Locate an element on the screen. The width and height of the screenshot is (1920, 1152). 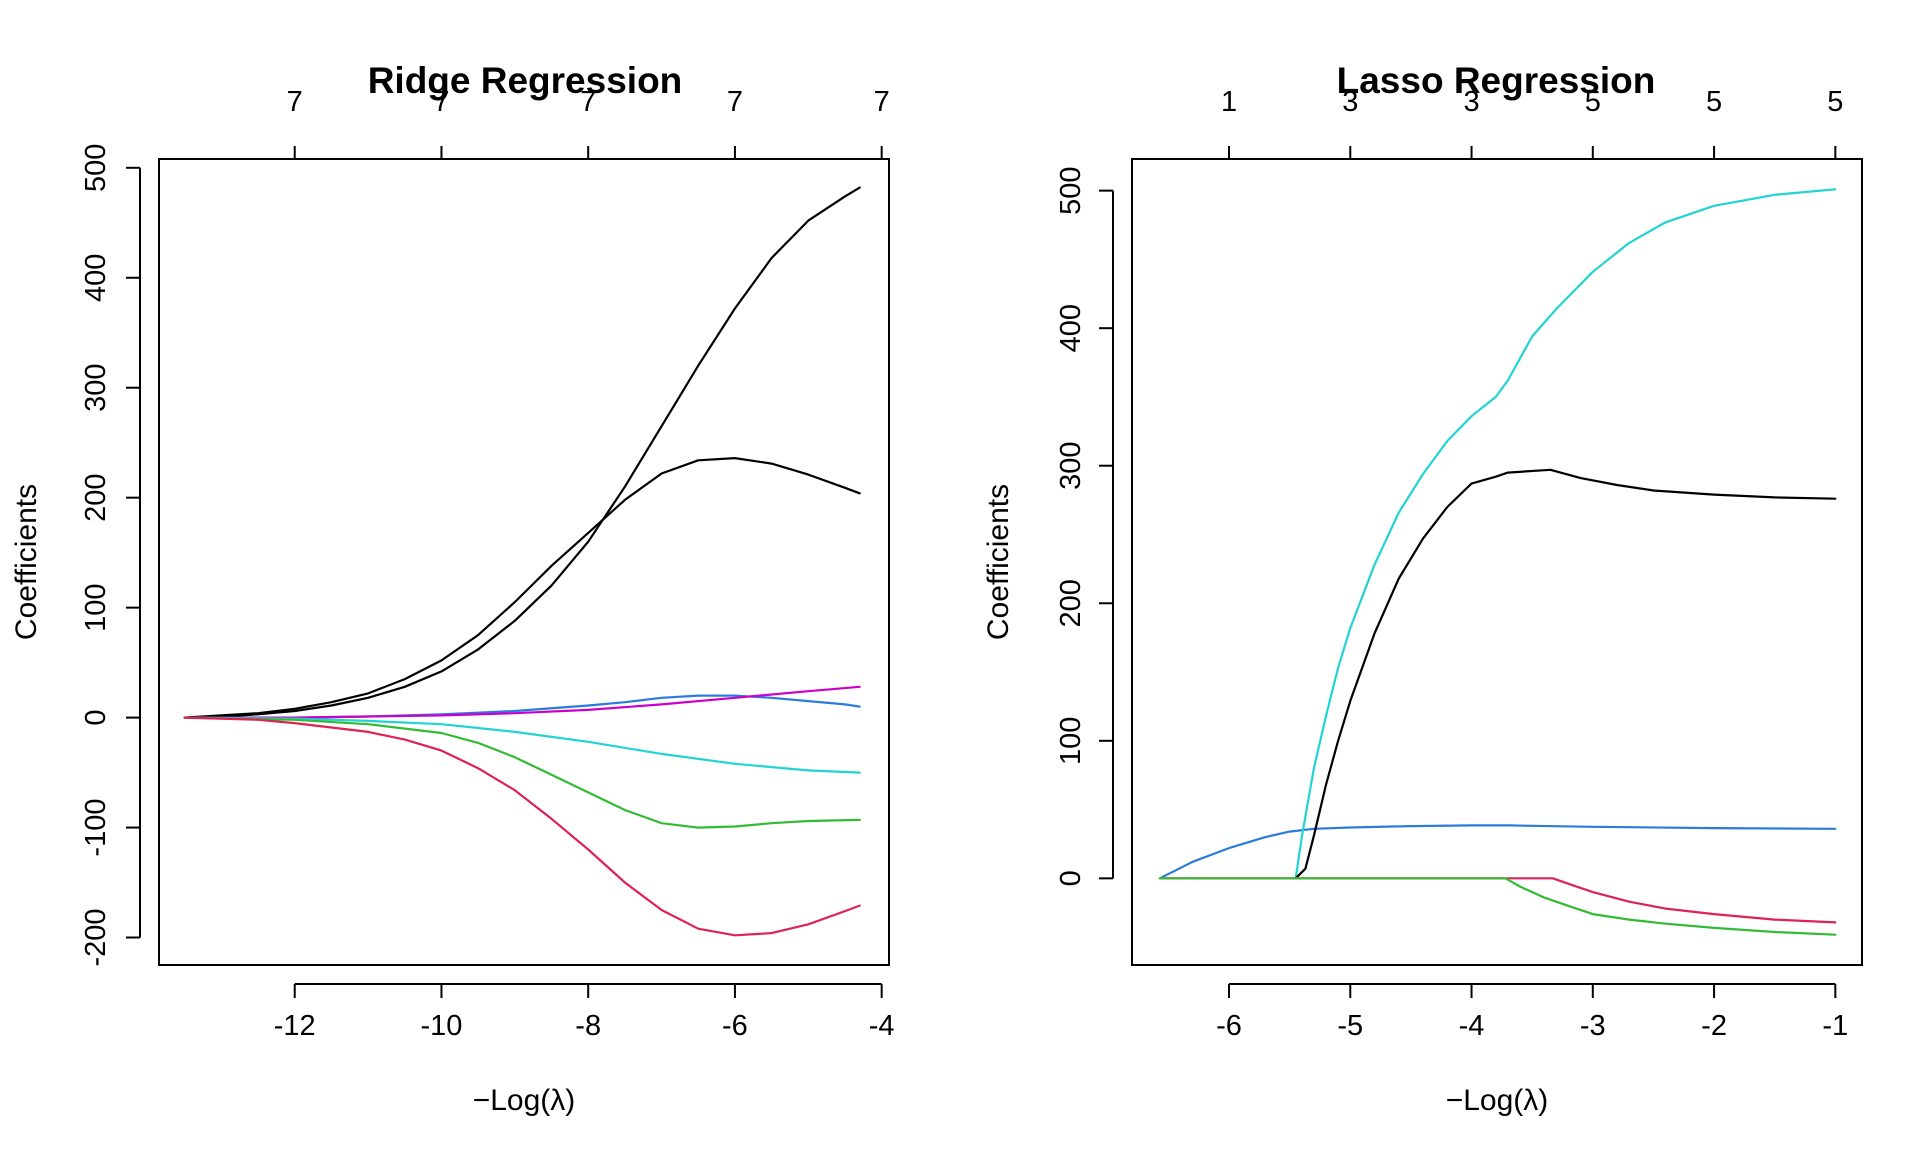
lasso-y-axis: 0 100 200 300 400 500 is located at coordinates (1084, 526).